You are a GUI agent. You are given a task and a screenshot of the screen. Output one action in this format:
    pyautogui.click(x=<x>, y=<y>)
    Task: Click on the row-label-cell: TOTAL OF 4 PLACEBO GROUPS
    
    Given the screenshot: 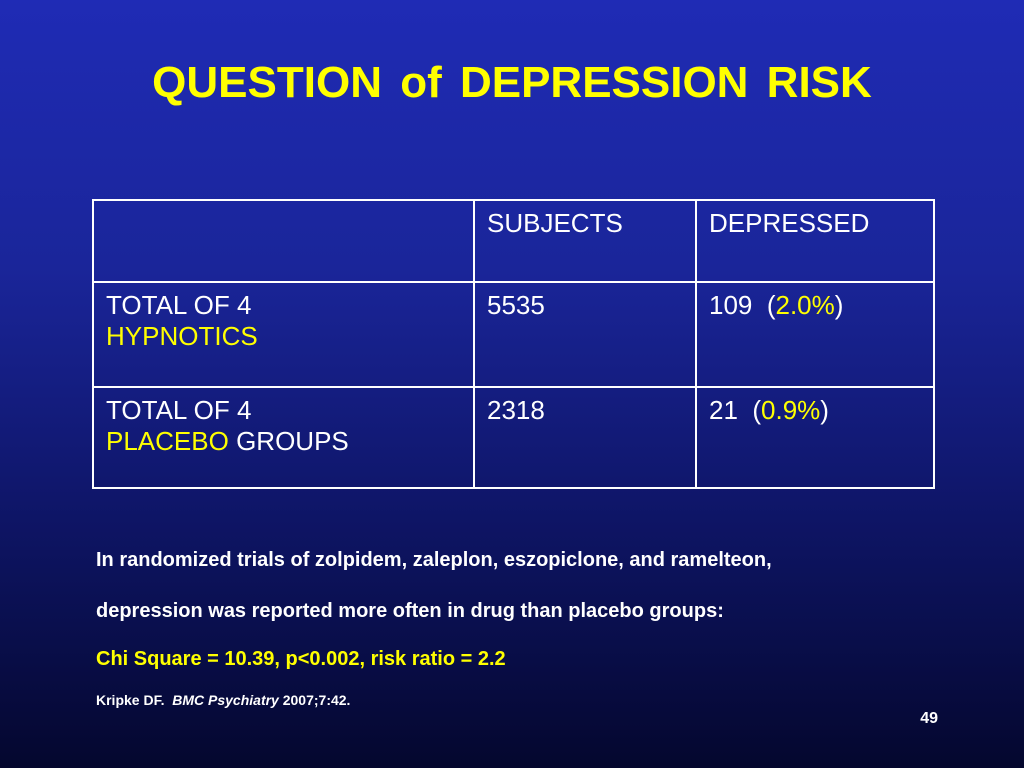 What is the action you would take?
    pyautogui.click(x=283, y=437)
    